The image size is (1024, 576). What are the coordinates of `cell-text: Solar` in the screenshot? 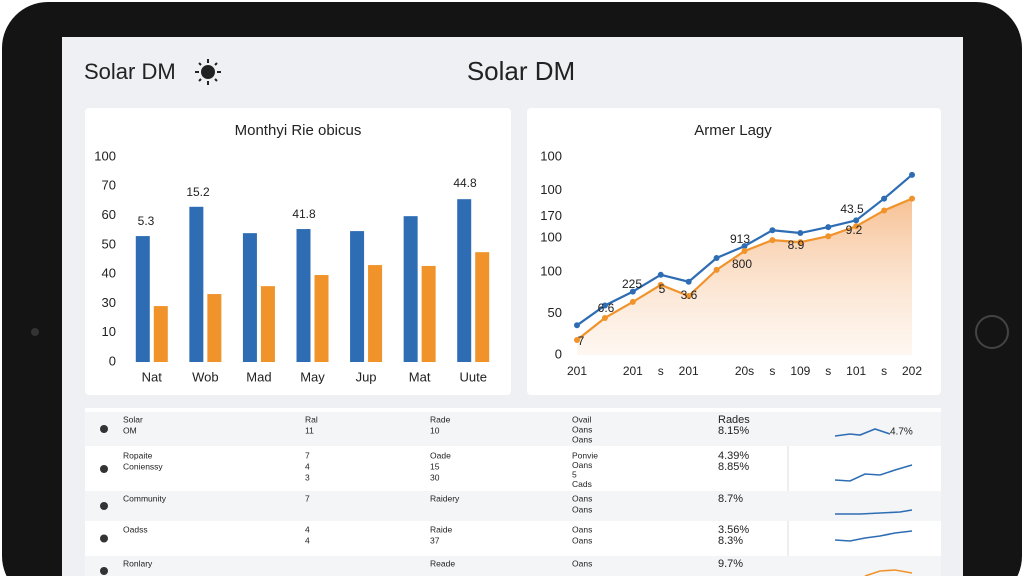 It's located at (133, 419).